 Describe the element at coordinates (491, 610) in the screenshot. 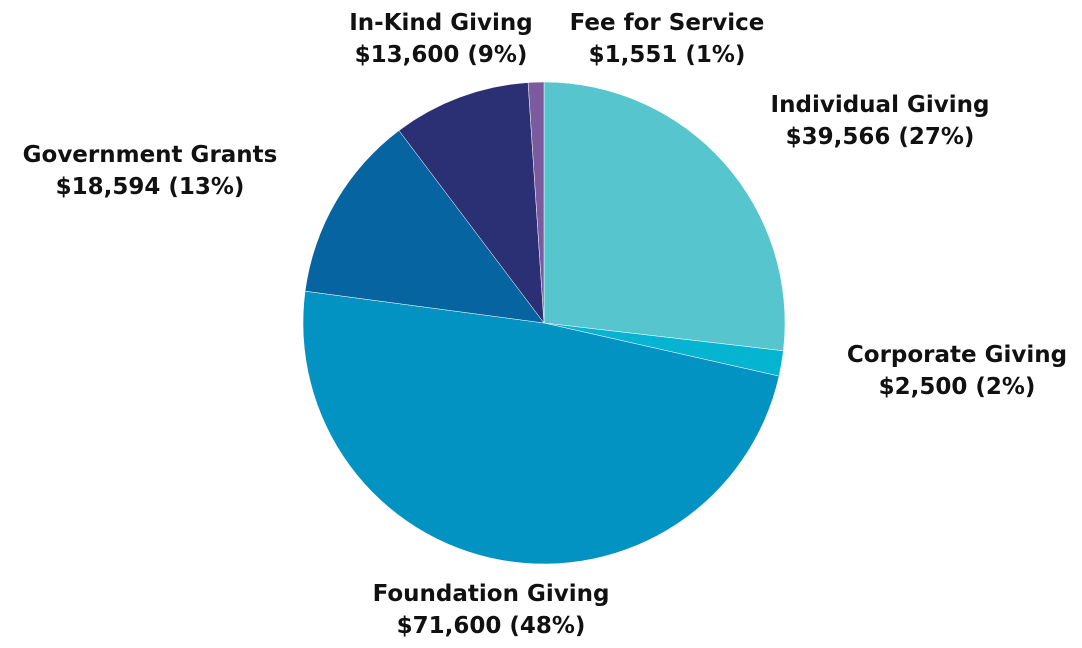

I see `label-foundation-giving: Foundation Giving $71,600 (48%)` at that location.